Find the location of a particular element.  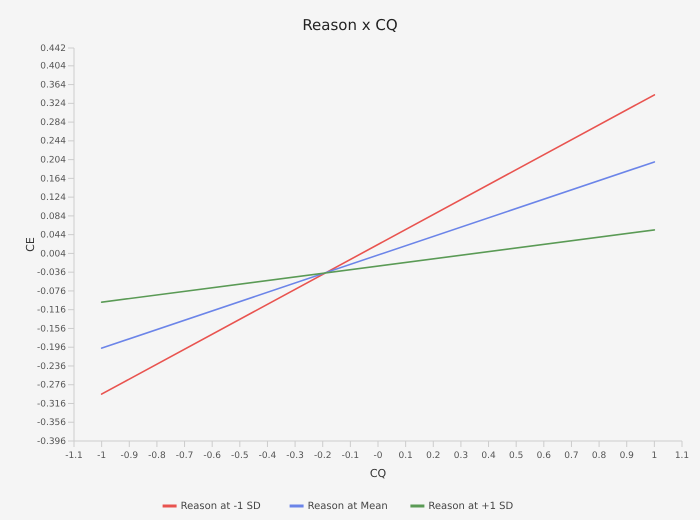

y-tick-label: -0.396 is located at coordinates (51, 441).